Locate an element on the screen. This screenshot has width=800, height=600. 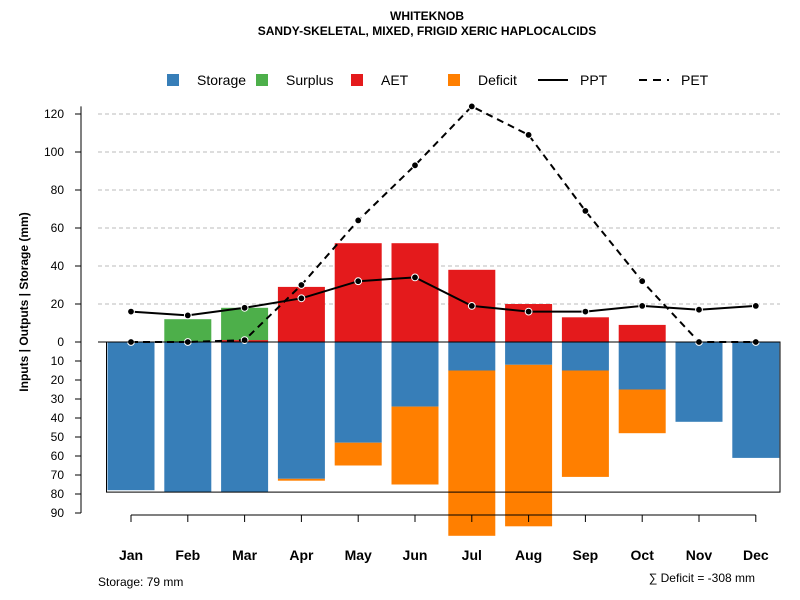
y-tick-label: 100 is located at coordinates (54, 152).